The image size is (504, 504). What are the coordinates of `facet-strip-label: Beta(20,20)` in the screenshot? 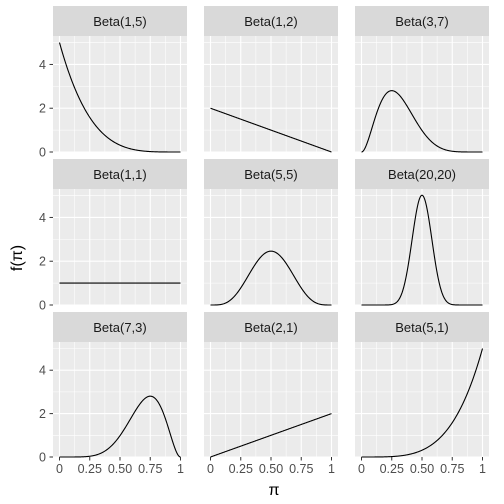 It's located at (422, 174).